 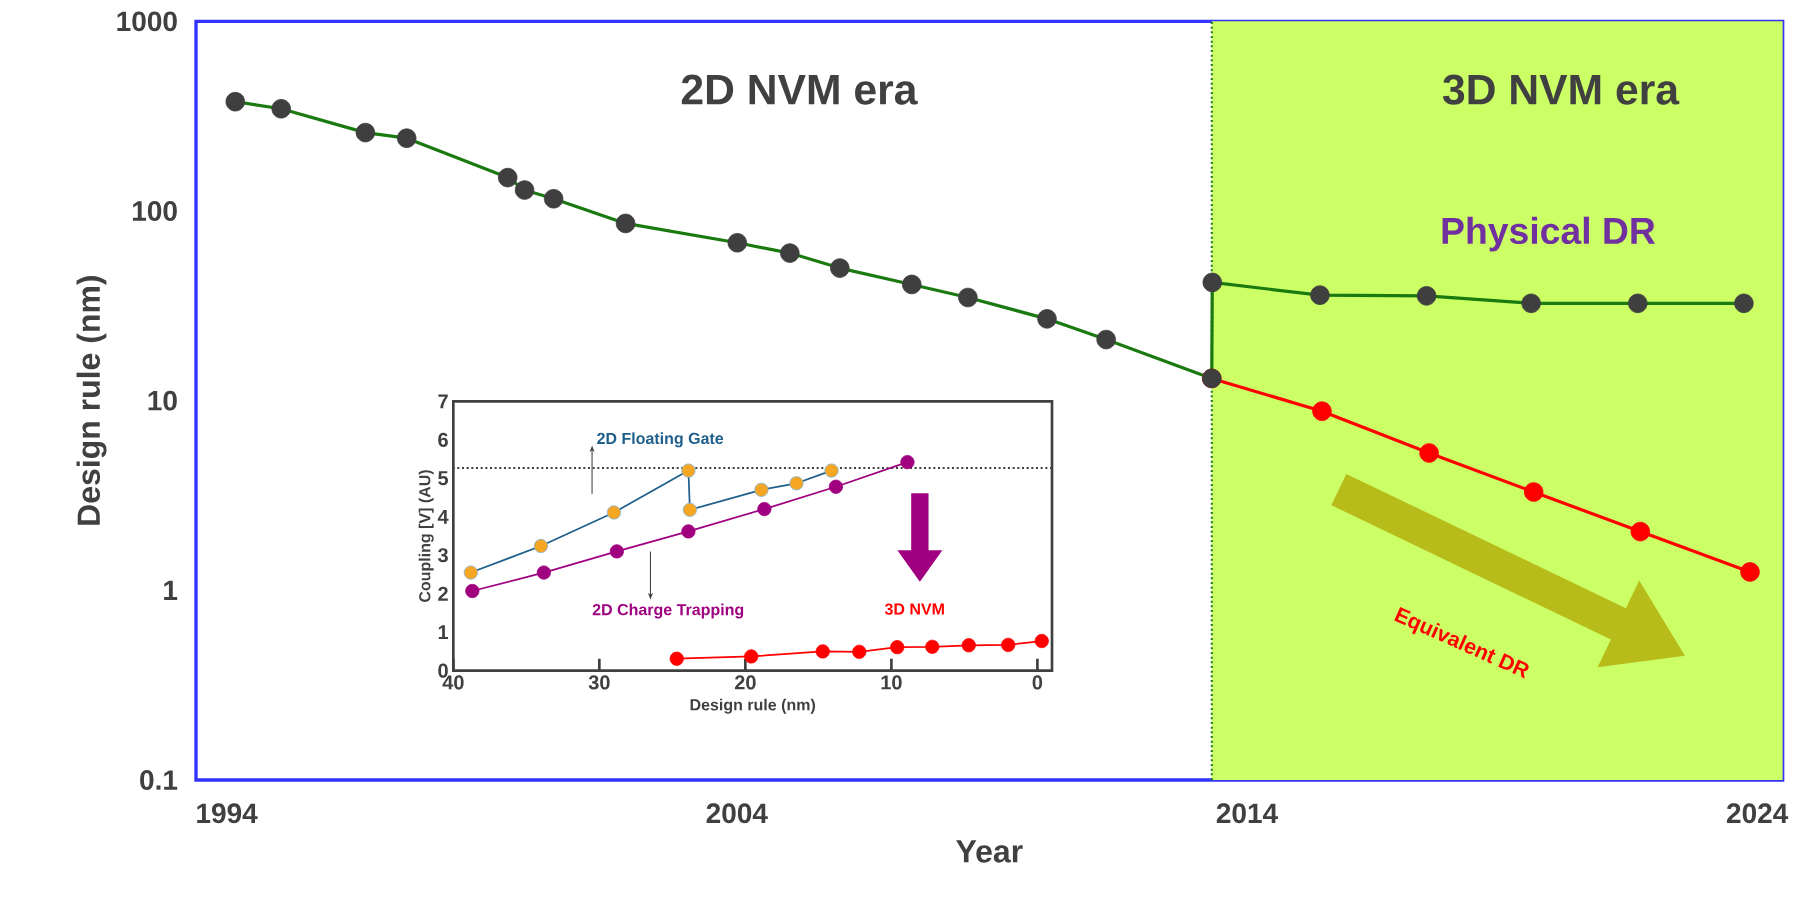 I want to click on series-label: 3D NVM, so click(x=914, y=609).